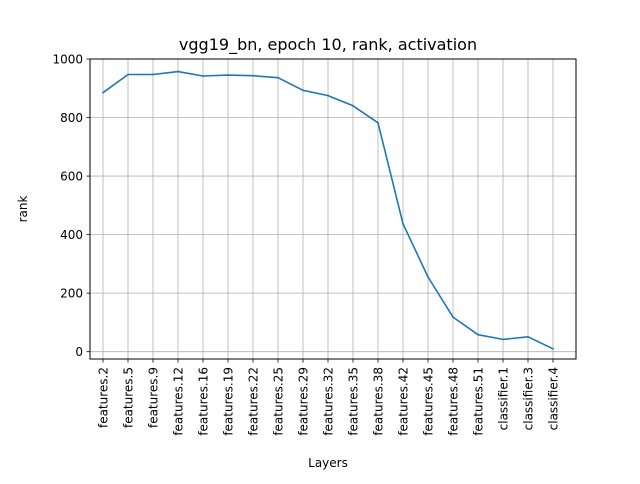  What do you see at coordinates (79, 352) in the screenshot?
I see `y-tick-label: 0` at bounding box center [79, 352].